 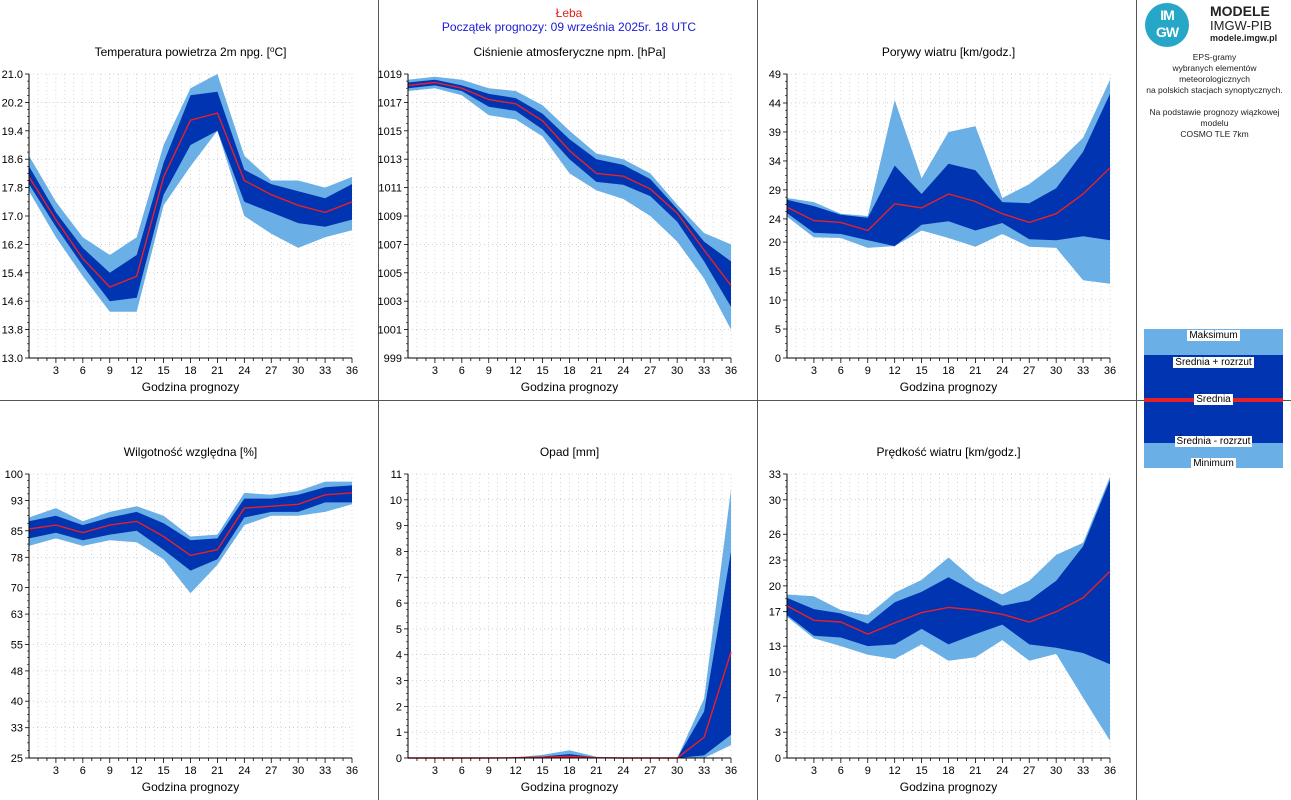 I want to click on y-tick-label: 63, so click(x=17, y=615).